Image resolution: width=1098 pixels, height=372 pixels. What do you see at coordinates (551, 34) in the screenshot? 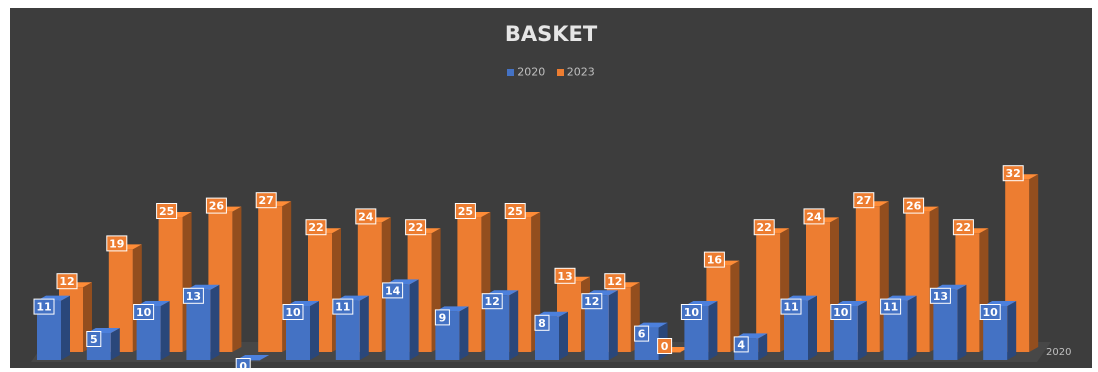
I see `chart-title: BASKET` at bounding box center [551, 34].